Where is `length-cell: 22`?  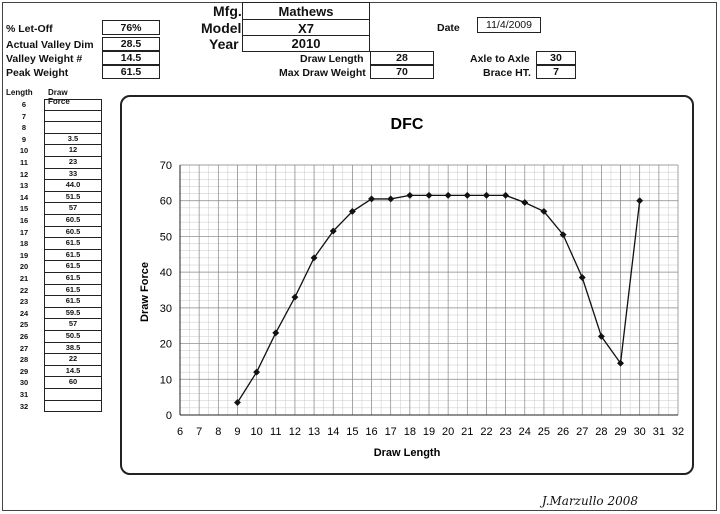 length-cell: 22 is located at coordinates (24, 290).